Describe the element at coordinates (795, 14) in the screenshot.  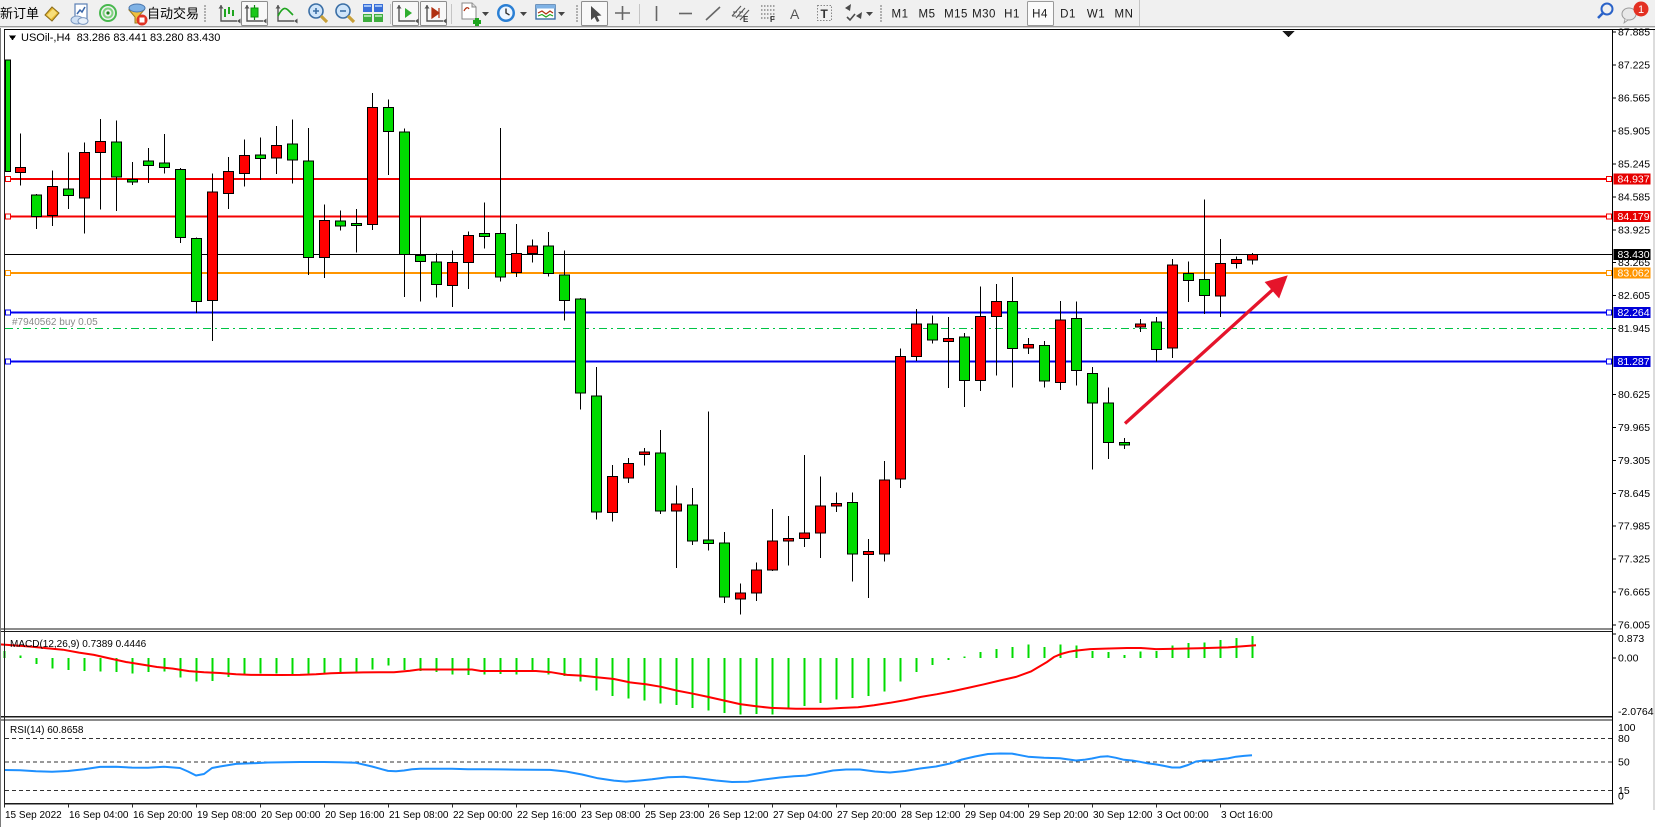
I see `svg-text: A` at that location.